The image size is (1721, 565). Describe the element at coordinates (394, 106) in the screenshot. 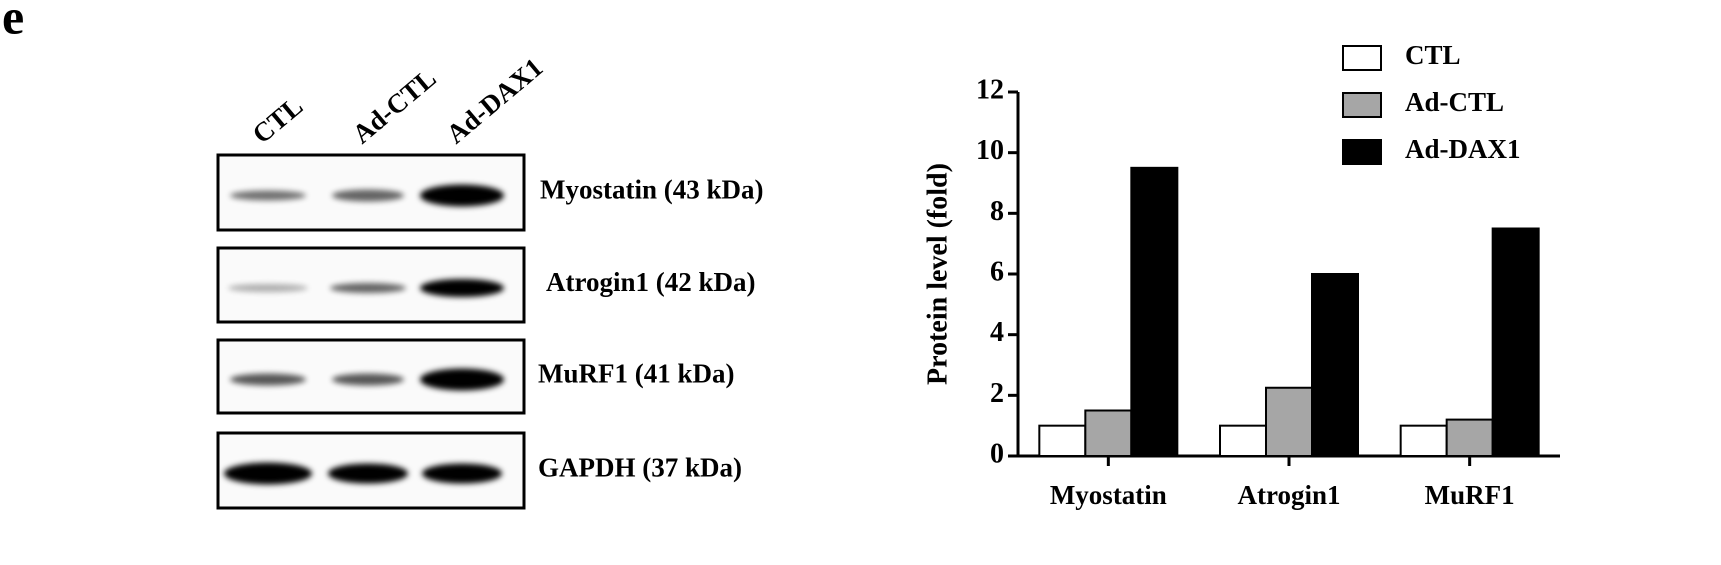

I see `lane-label: Ad-CTL` at that location.